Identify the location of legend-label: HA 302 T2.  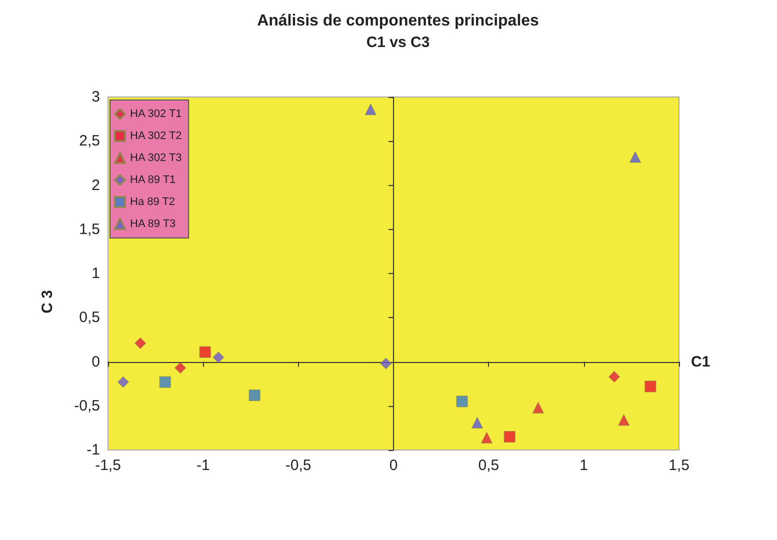
(156, 136).